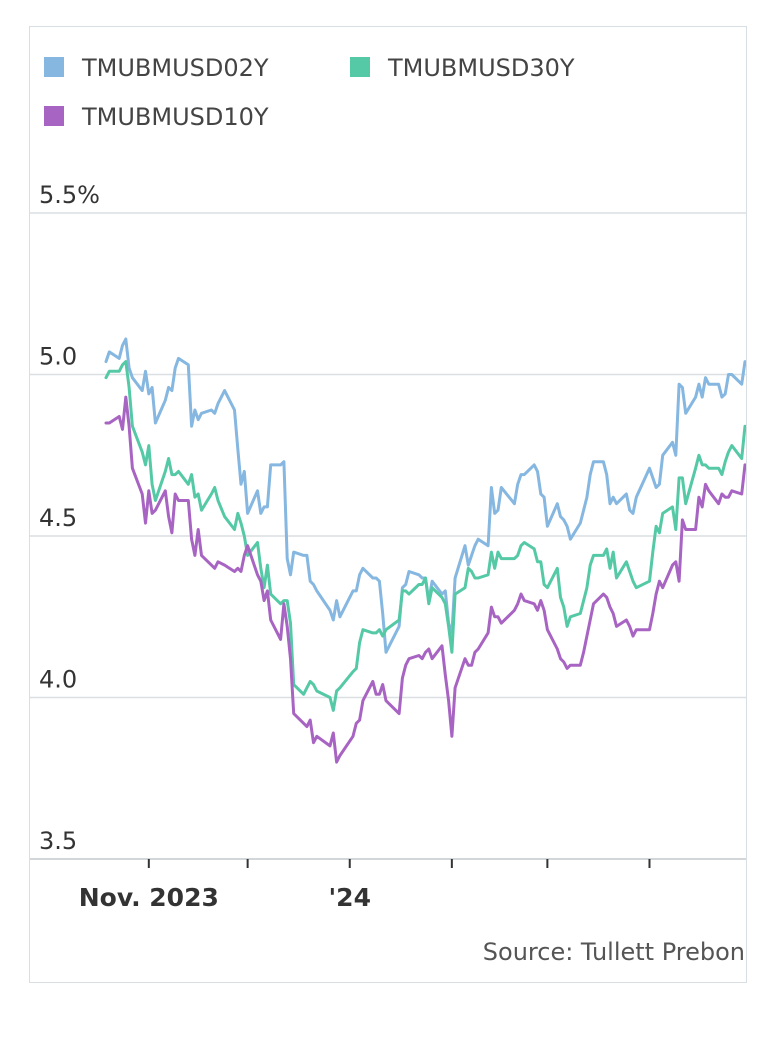 The width and height of the screenshot is (780, 1041). I want to click on legend-label-tmubmusd02y: TMUBMUSD02Y, so click(175, 68).